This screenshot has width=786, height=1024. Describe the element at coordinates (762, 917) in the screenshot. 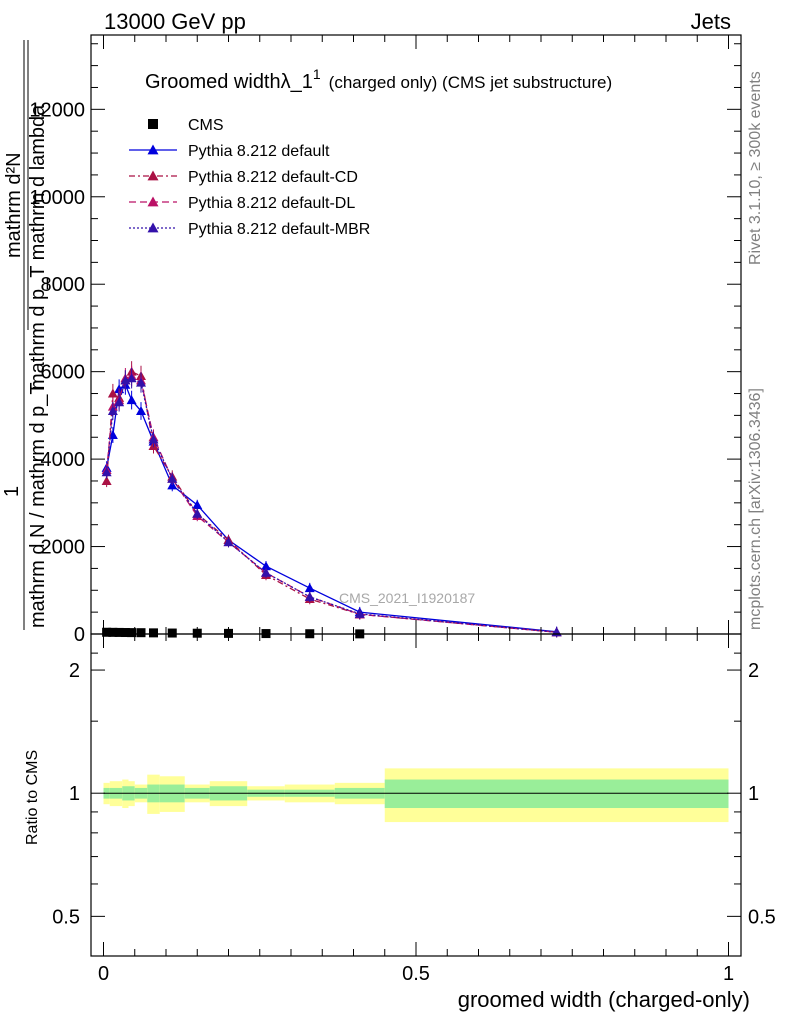

I see `ratio-y-tick-label-right: 0.5` at that location.